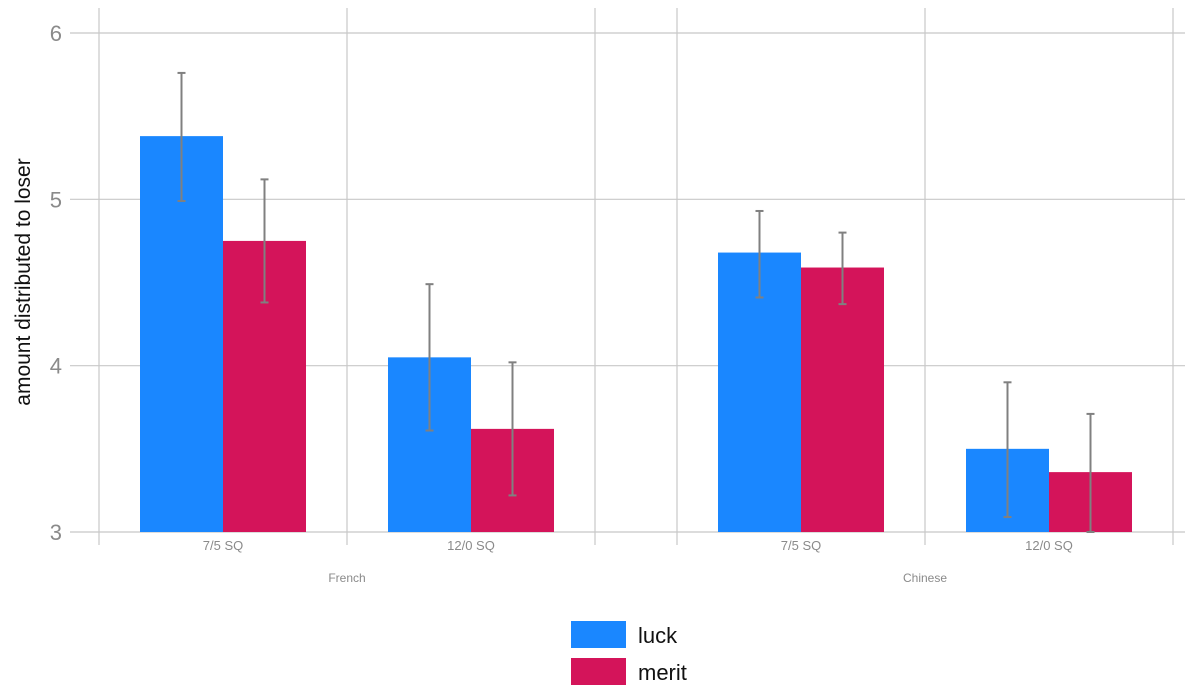  Describe the element at coordinates (658, 635) in the screenshot. I see `legend-label-luck: luck` at that location.